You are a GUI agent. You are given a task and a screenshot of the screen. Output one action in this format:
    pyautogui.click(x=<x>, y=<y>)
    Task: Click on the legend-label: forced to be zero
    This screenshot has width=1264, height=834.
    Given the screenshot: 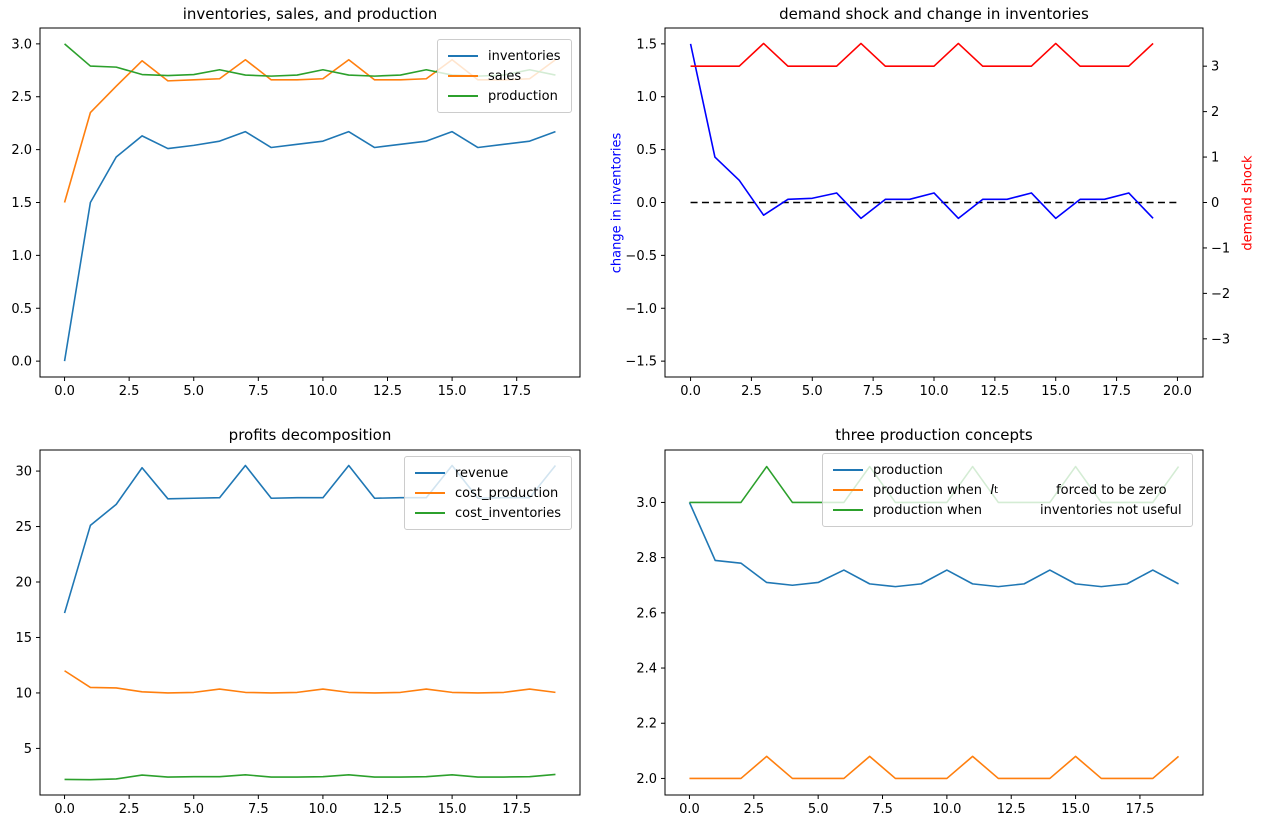 What is the action you would take?
    pyautogui.click(x=1111, y=490)
    